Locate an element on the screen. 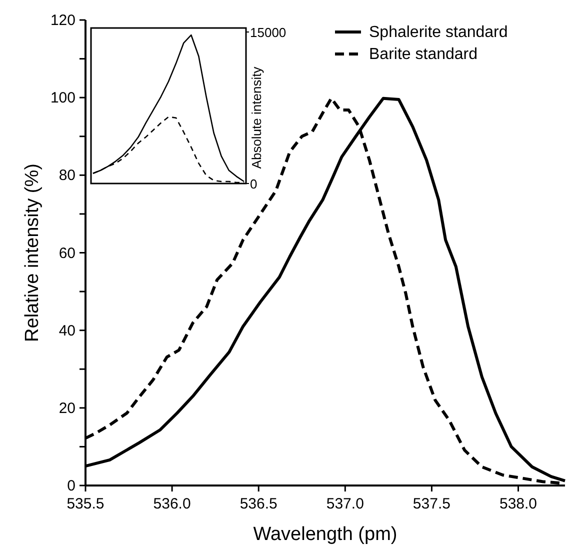  x-axis-title: Wavelength (pm) is located at coordinates (325, 534).